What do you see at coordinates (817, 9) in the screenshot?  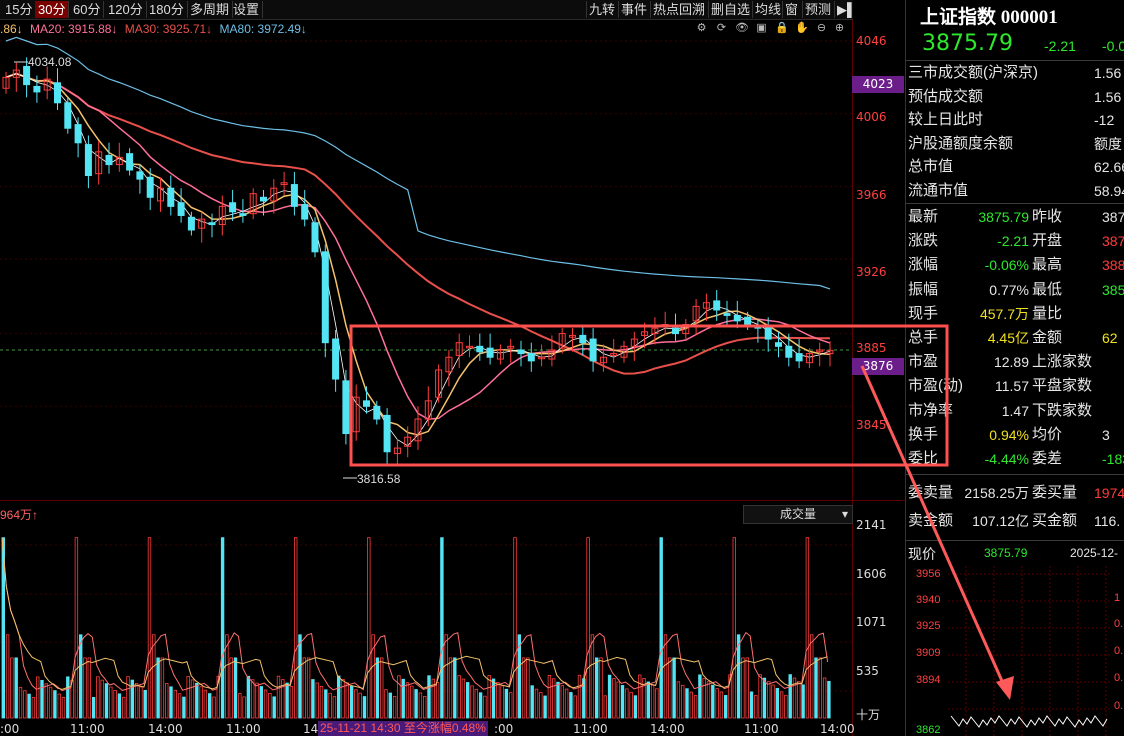 I see `forecast-button: 预测` at bounding box center [817, 9].